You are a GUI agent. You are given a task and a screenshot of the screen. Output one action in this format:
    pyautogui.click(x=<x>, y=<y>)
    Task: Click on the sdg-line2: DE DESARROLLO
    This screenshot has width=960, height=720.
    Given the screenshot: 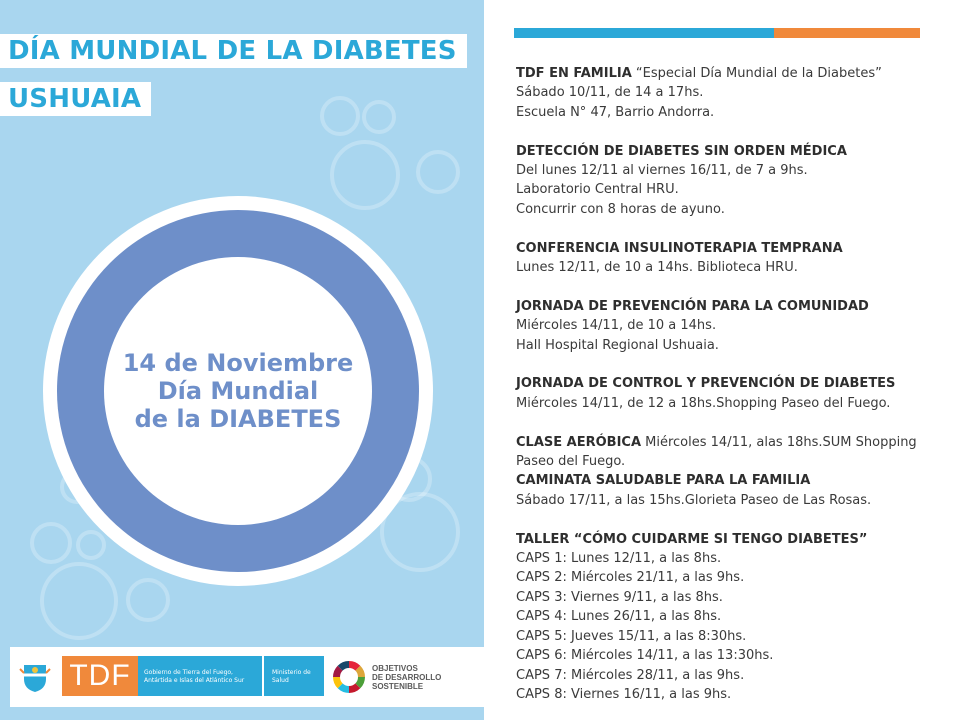 What is the action you would take?
    pyautogui.click(x=407, y=677)
    